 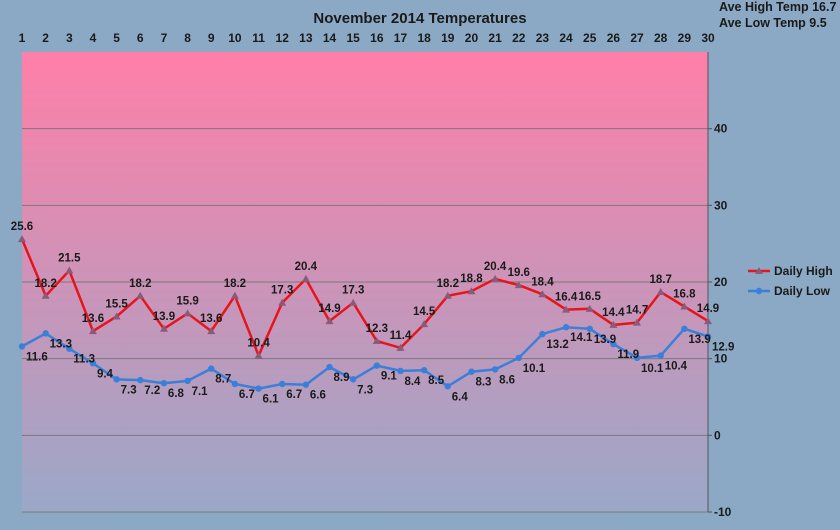 I want to click on low-data-label: 10.4, so click(x=676, y=367).